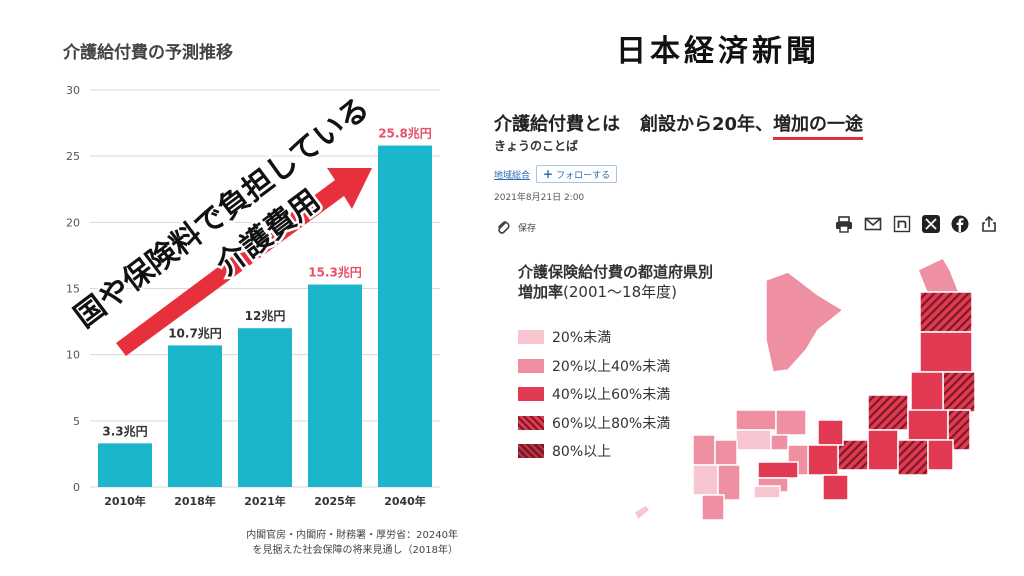 This screenshot has width=1024, height=576. What do you see at coordinates (791, 422) in the screenshot?
I see `region-chugoku-east` at bounding box center [791, 422].